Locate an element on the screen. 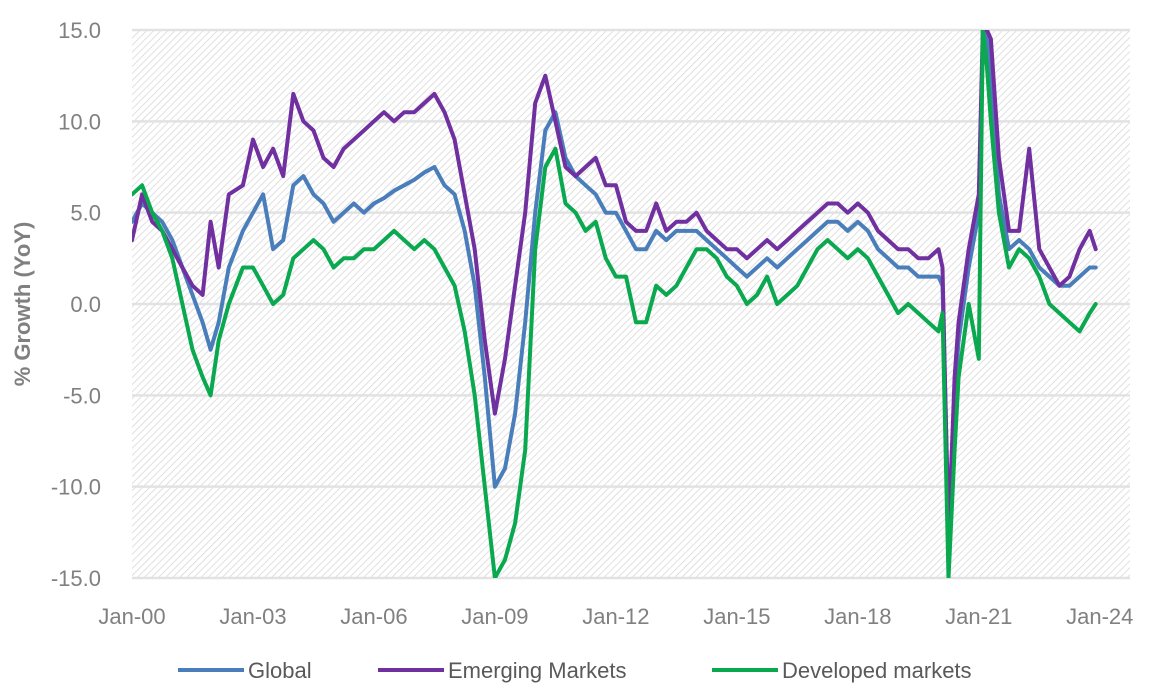 The image size is (1158, 695). x-tick-label: Jan-00 is located at coordinates (131, 616).